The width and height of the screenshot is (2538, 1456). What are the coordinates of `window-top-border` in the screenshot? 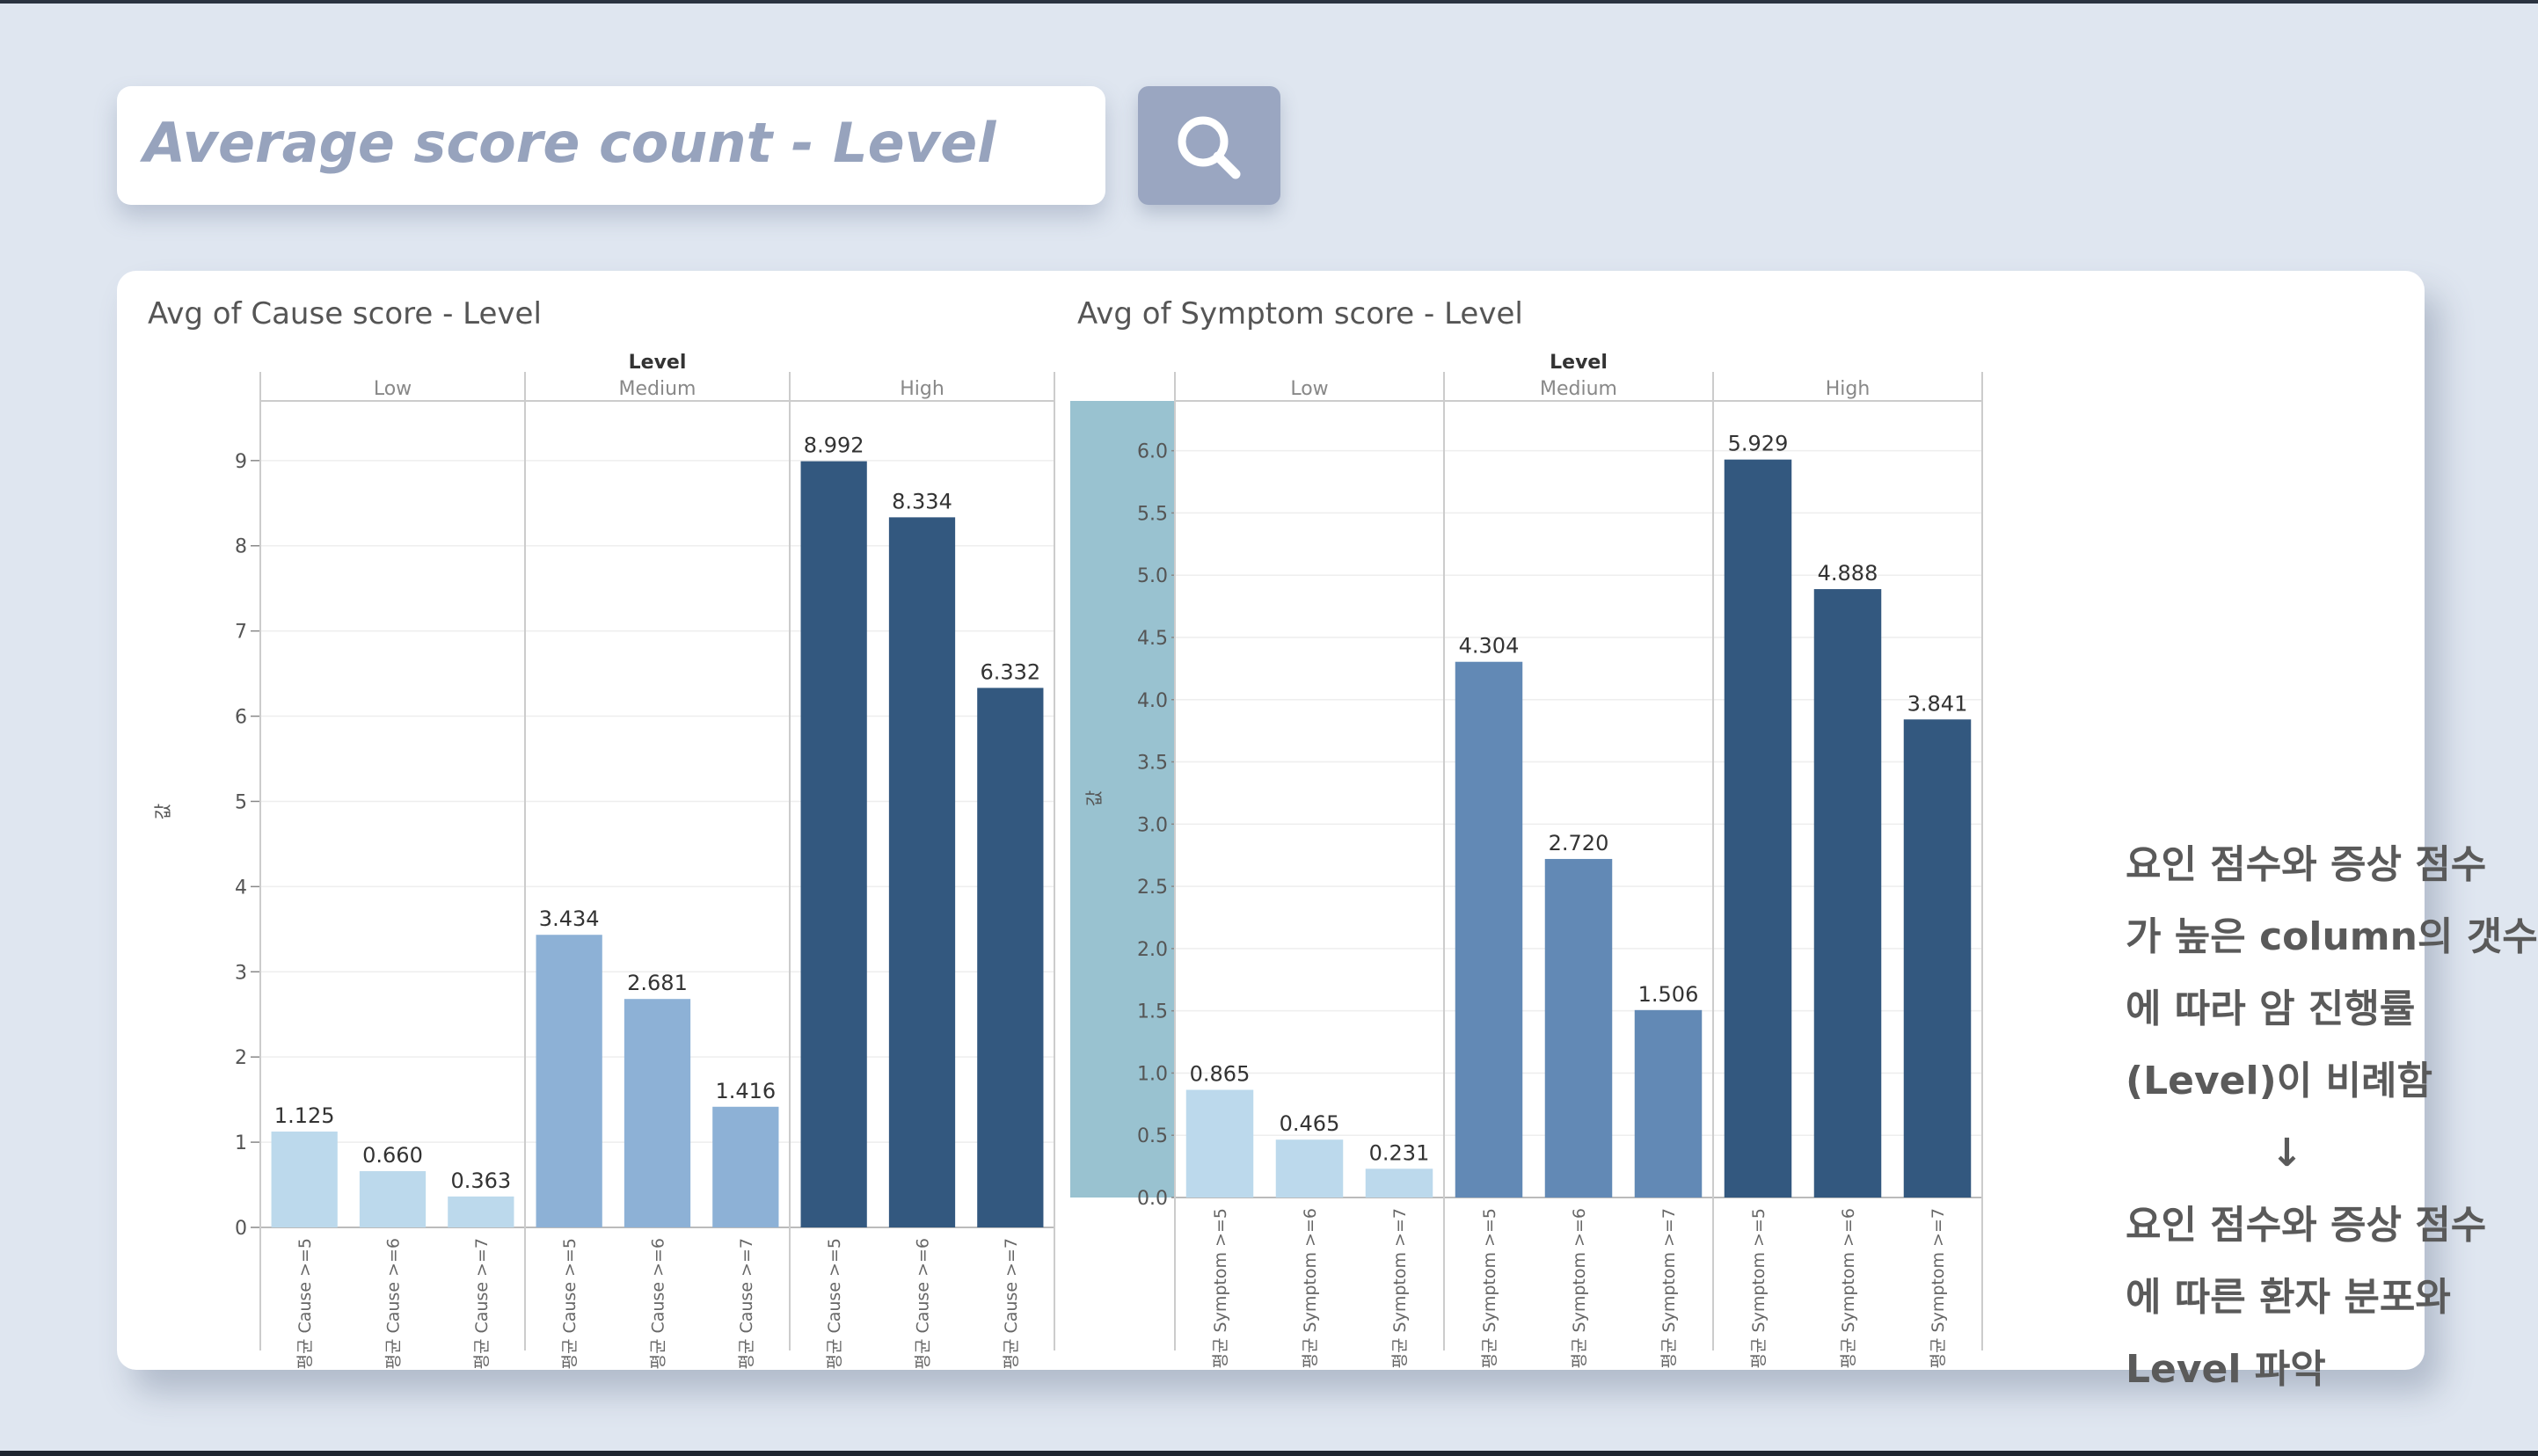 It's located at (1269, 2).